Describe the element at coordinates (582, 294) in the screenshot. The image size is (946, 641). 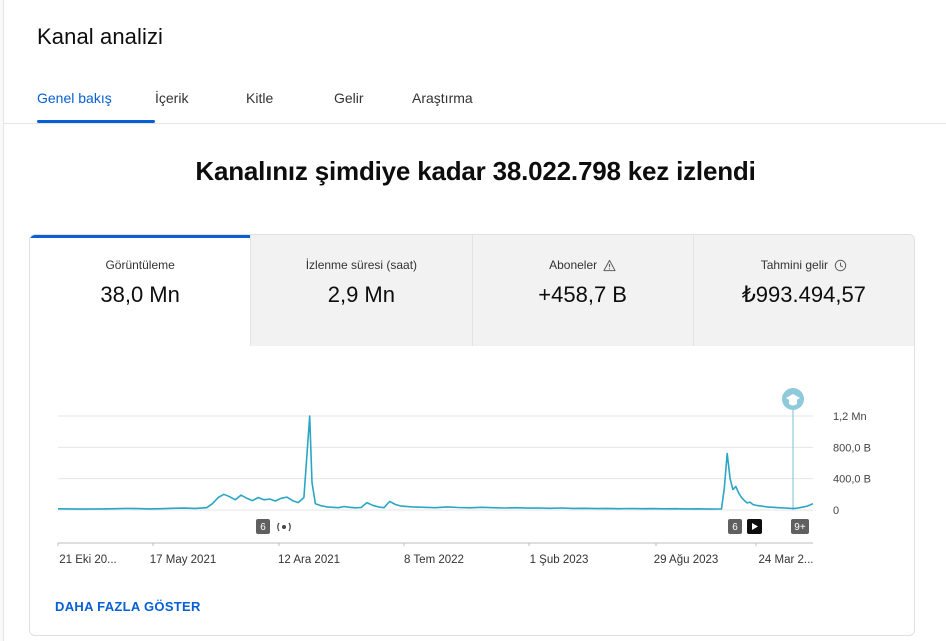
I see `metric-subscribers-value: +458,7 B` at that location.